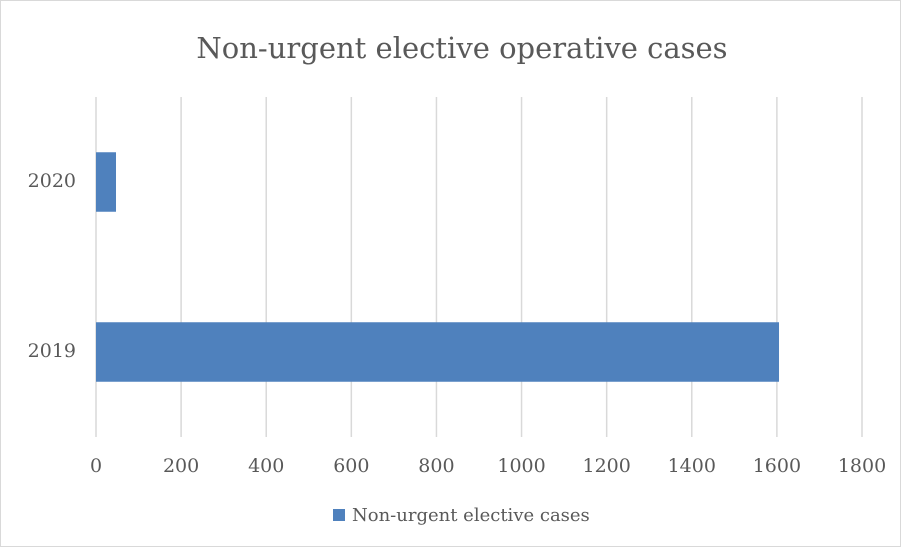 This screenshot has width=901, height=547. What do you see at coordinates (862, 466) in the screenshot?
I see `x-tick-label: 1800` at bounding box center [862, 466].